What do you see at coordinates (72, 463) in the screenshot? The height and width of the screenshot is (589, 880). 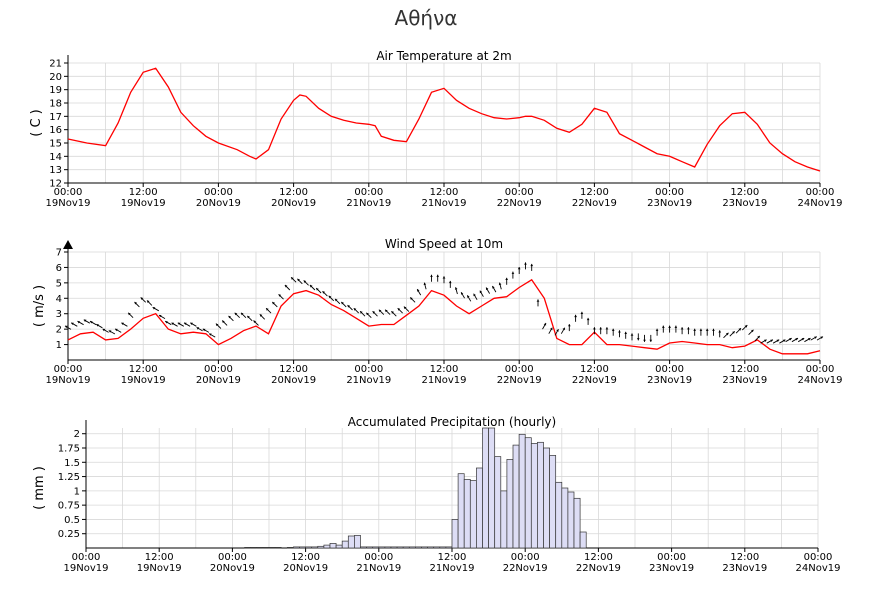 I see `y-tick-label: 1.5` at bounding box center [72, 463].